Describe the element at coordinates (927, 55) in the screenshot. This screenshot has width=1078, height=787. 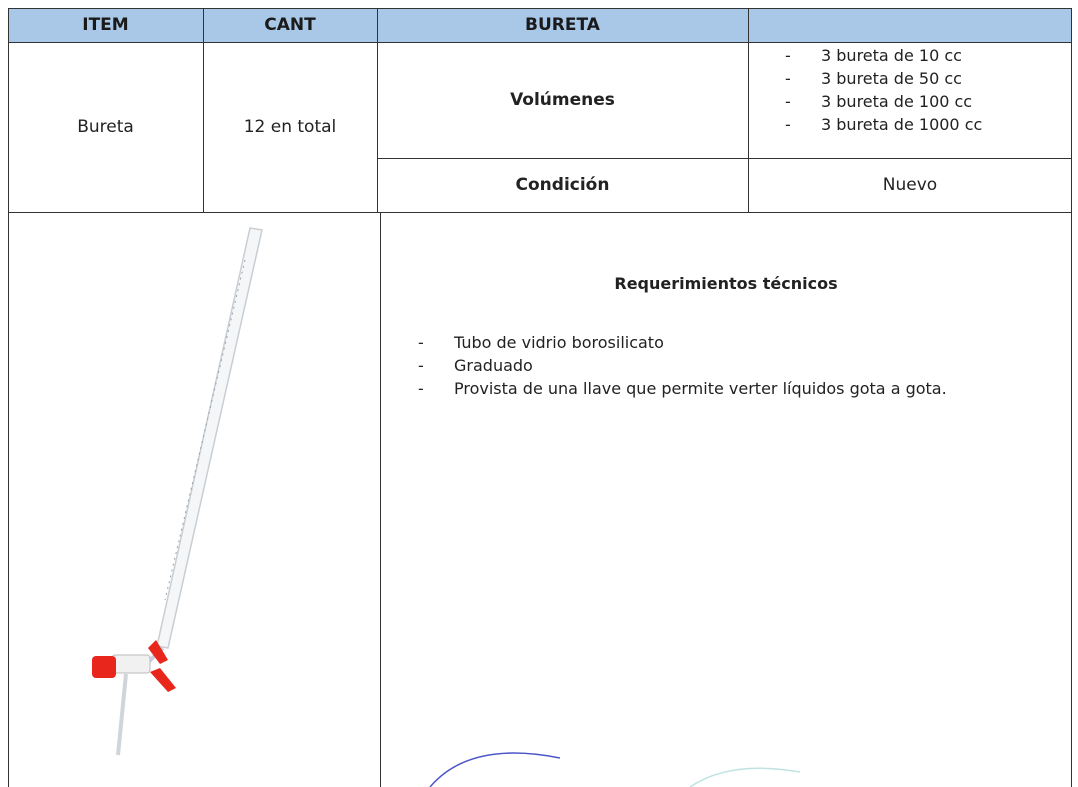
I see `list-item: 3 bureta de 10 cc` at that location.